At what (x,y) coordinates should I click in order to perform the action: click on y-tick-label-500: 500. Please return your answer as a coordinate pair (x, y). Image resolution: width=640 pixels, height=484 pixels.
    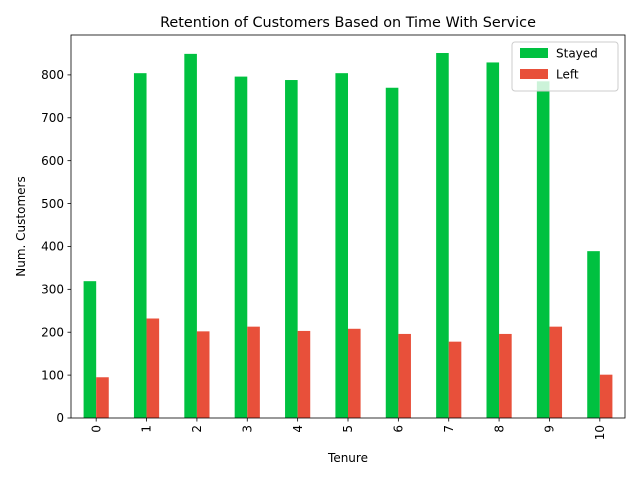
    Looking at the image, I should click on (52, 204).